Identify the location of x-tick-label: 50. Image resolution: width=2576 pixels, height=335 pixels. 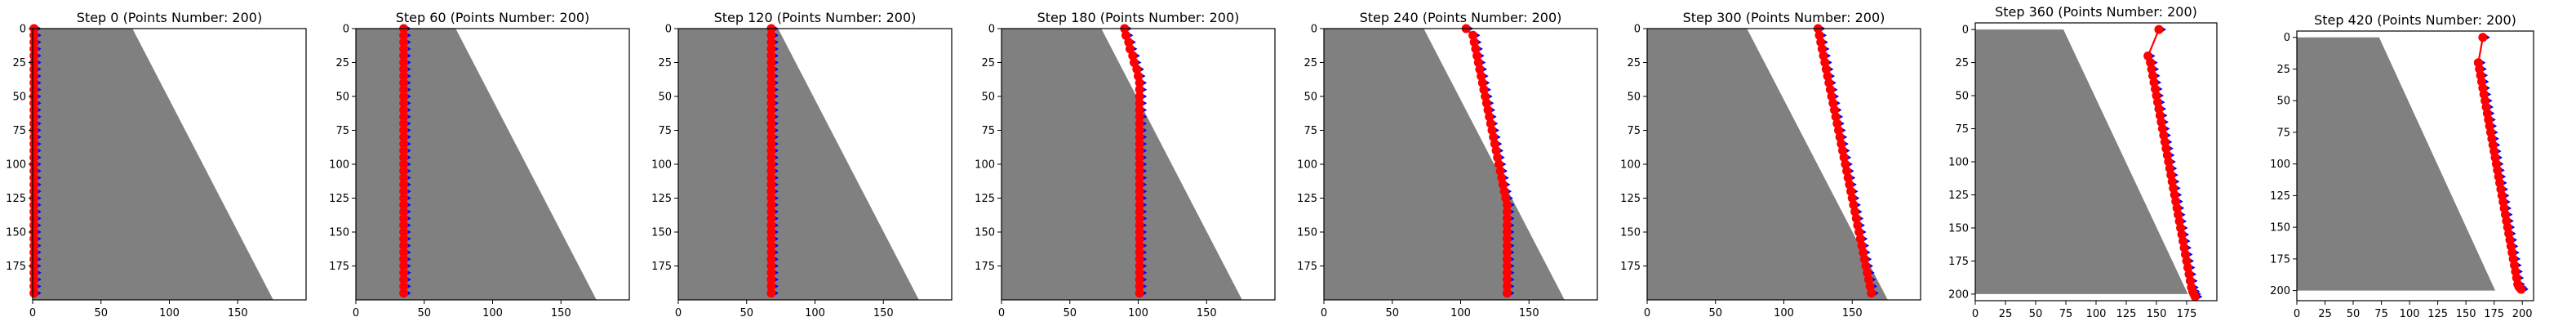
(1715, 313).